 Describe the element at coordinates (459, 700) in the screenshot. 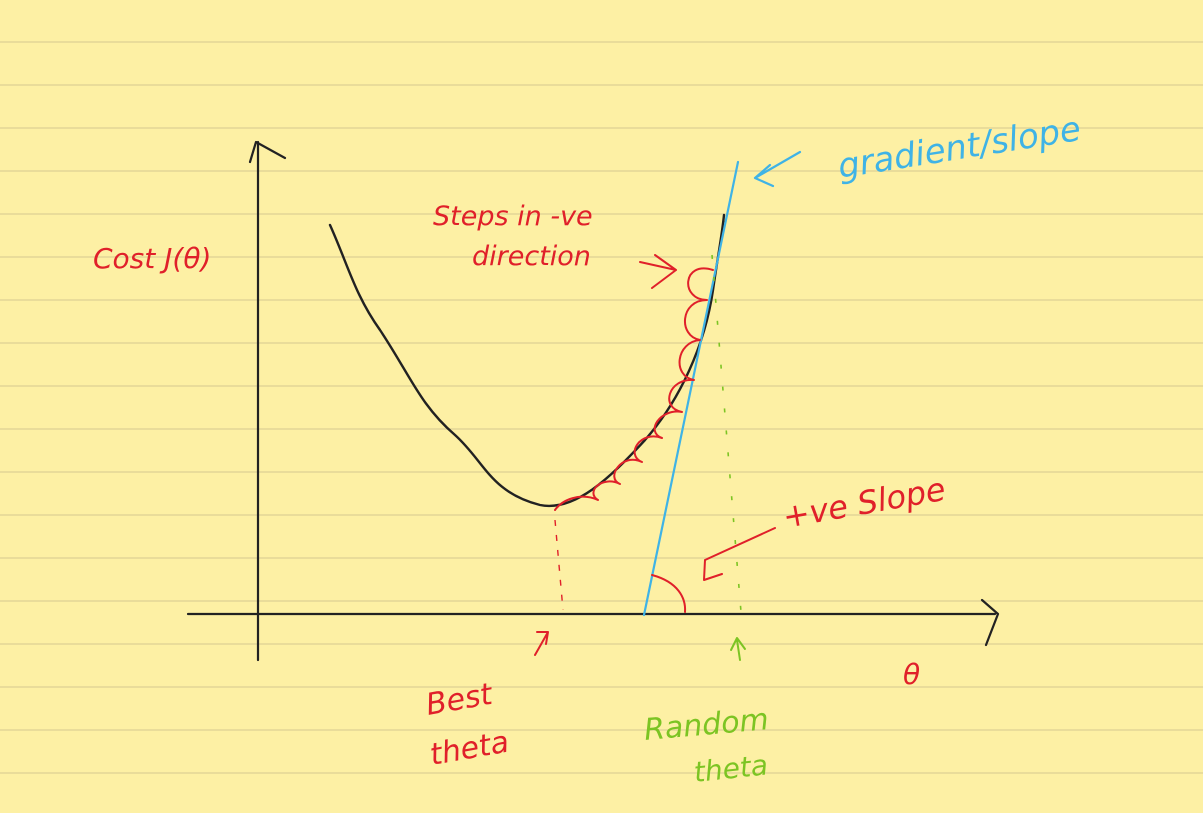

I see `best-theta-label-line1: Best` at that location.